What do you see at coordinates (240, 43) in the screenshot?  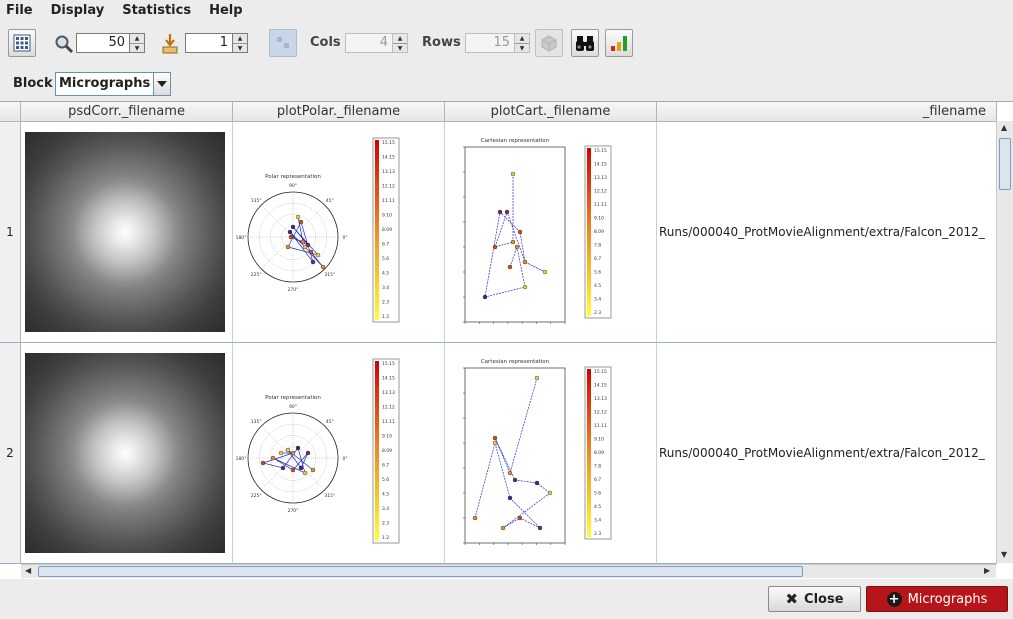 I see `goto-row-spinner-arrows: ▲ ▼` at bounding box center [240, 43].